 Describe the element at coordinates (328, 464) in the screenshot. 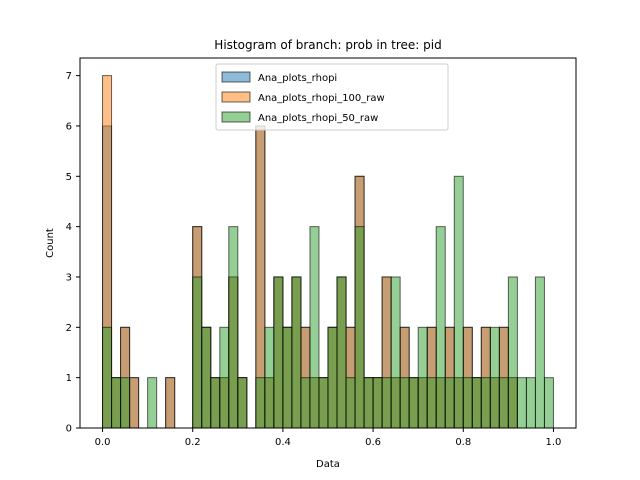

I see `x-axis-label: Data` at that location.